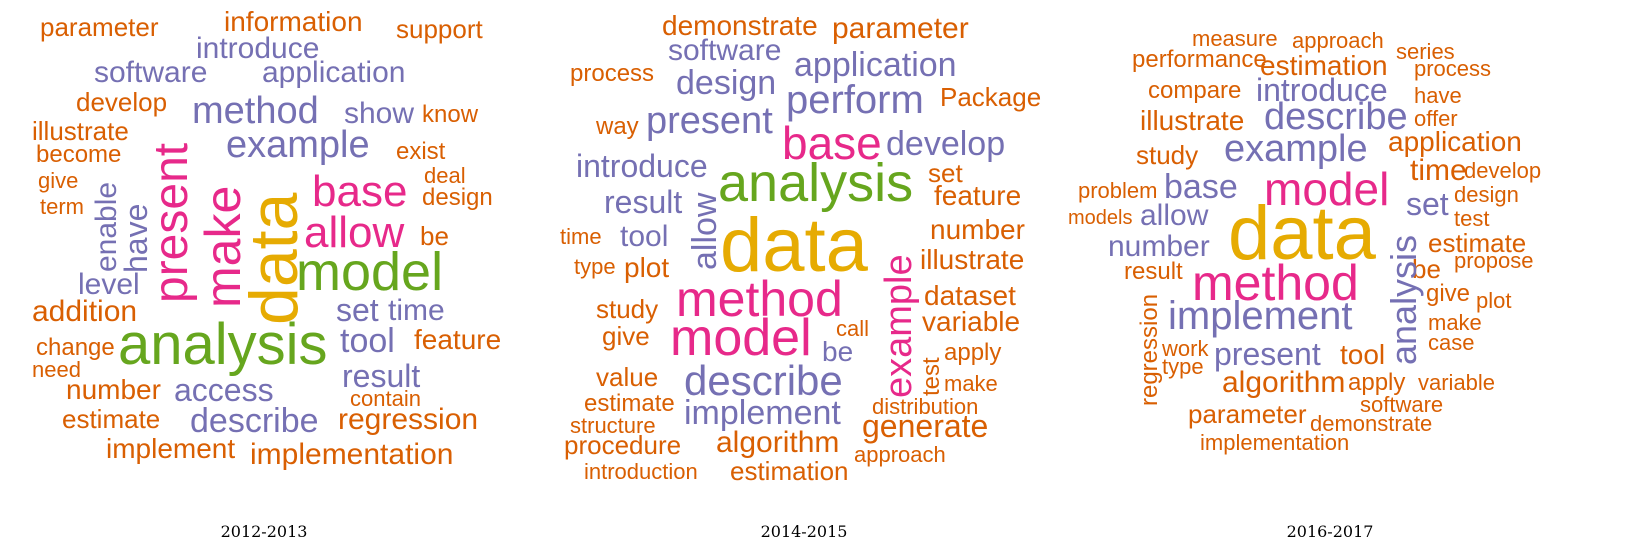  What do you see at coordinates (450, 114) in the screenshot?
I see `word: know` at bounding box center [450, 114].